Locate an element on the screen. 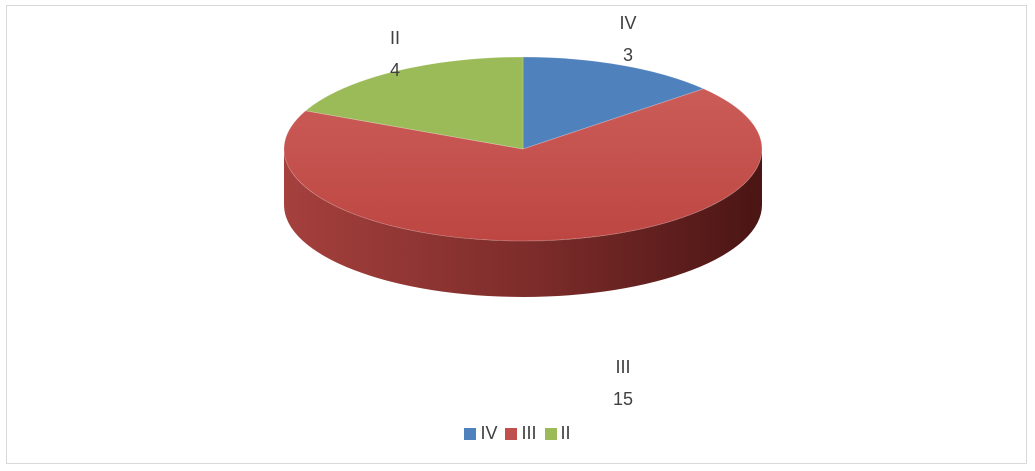  legend-item-iii: III is located at coordinates (521, 433).